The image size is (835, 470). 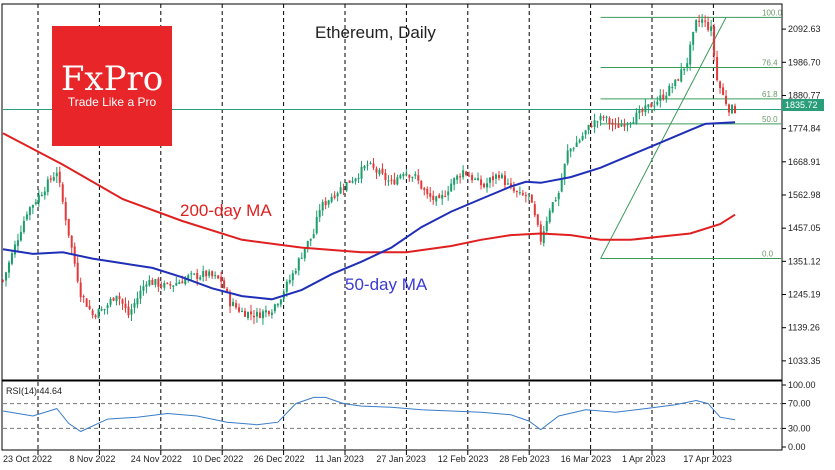 I want to click on logo-name: FxPro, so click(x=112, y=79).